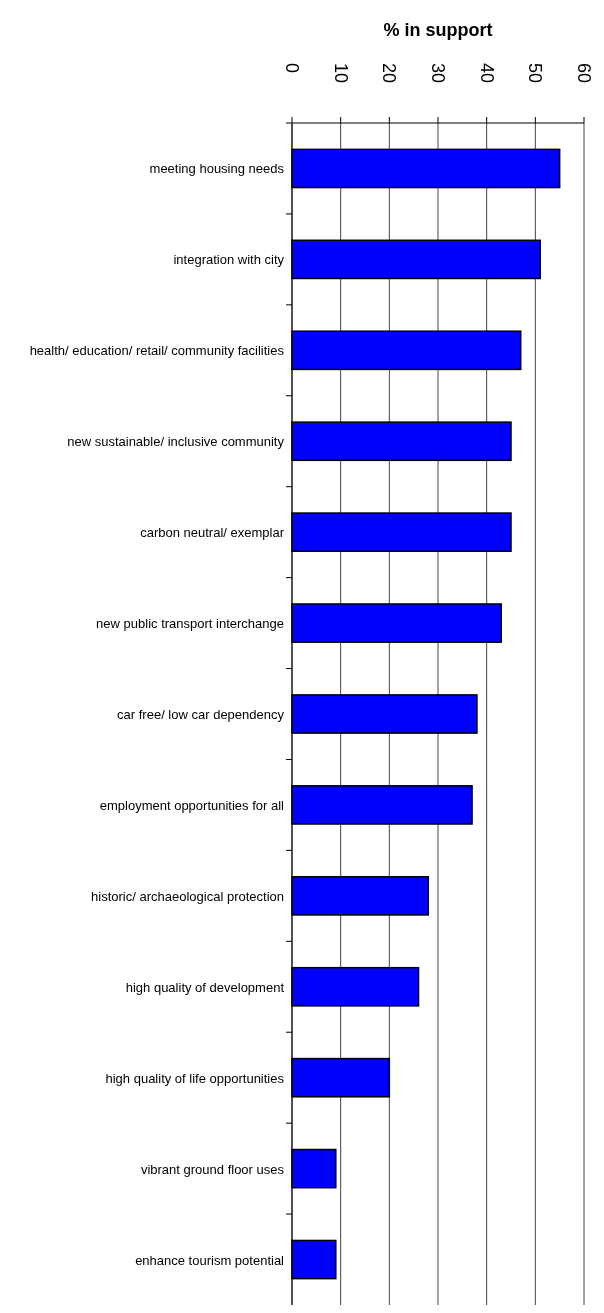 This screenshot has width=604, height=1313. Describe the element at coordinates (292, 68) in the screenshot. I see `x-tick-label: 0` at that location.